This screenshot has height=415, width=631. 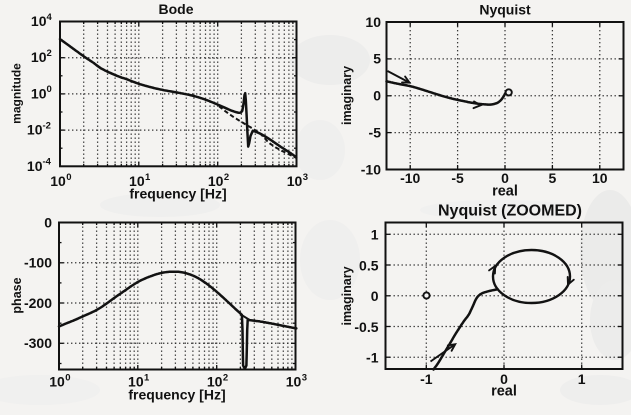 I want to click on svg-text: -2, so click(x=47, y=125).